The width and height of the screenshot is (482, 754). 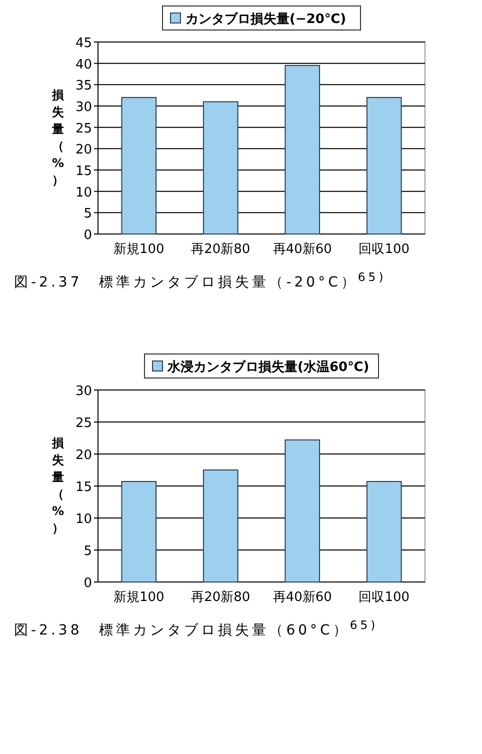 I want to click on text: 図-2.38 標準カンタブロ損失量（60°C）$^{65)}$, so click(x=197, y=629).